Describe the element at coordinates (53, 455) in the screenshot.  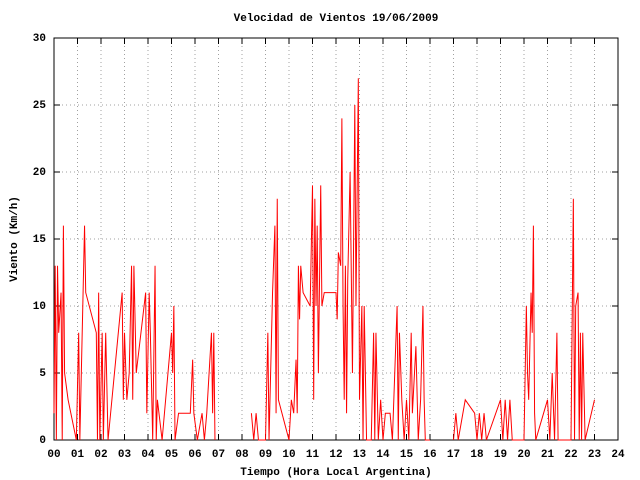
I see `x-tick-label: 00` at that location.